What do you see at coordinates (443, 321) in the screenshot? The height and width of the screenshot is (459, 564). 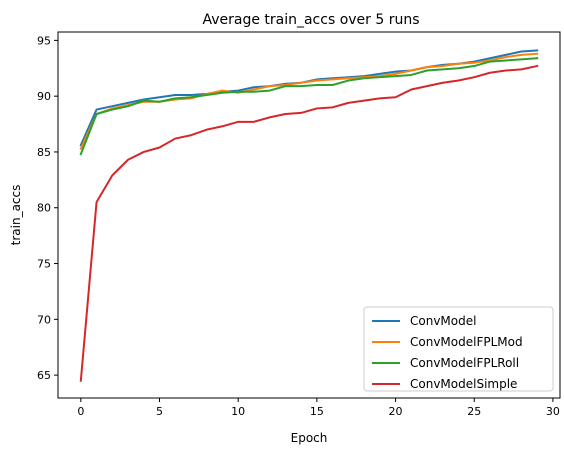 I see `legend-label: ConvModel` at bounding box center [443, 321].